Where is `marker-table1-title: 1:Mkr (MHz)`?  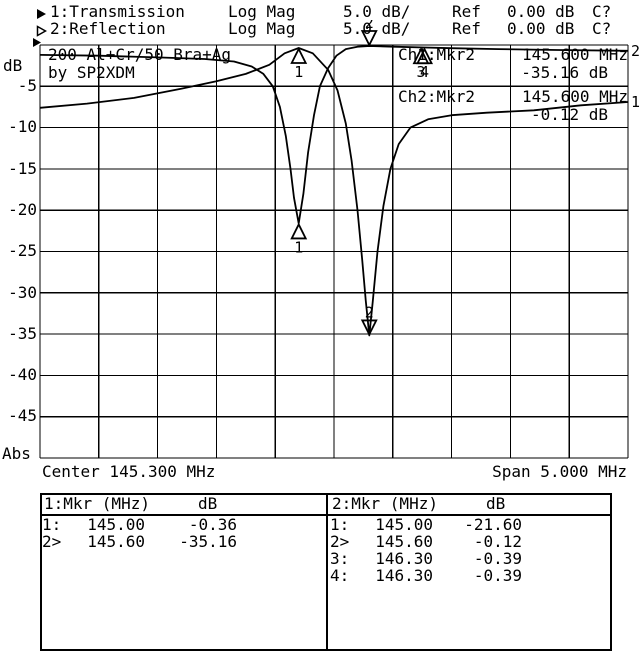
marker-table1-title: 1:Mkr (MHz) is located at coordinates (97, 503).